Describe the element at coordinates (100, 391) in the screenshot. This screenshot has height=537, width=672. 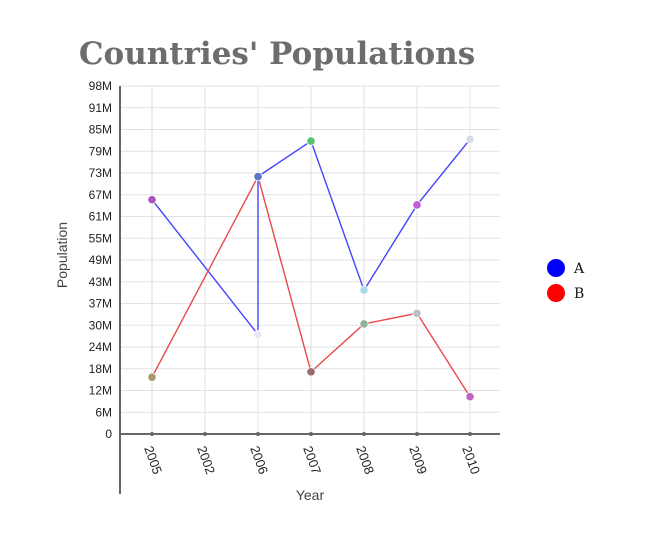
I see `y-tick-label: 12M` at that location.